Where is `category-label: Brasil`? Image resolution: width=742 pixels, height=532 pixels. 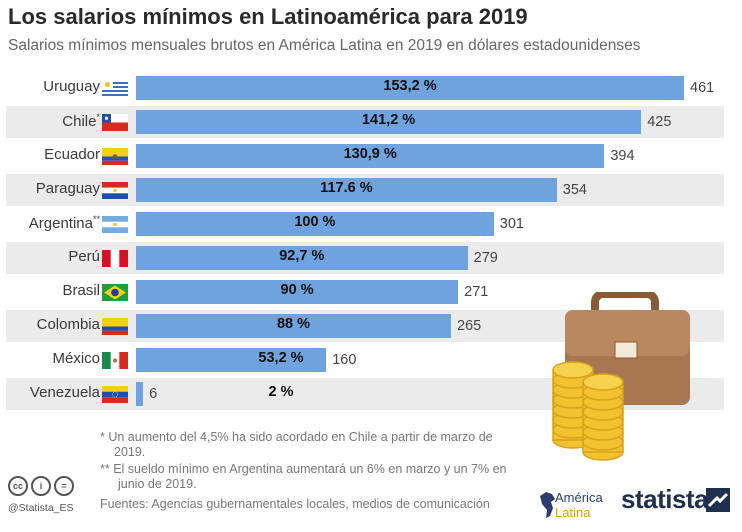 category-label: Brasil is located at coordinates (81, 290).